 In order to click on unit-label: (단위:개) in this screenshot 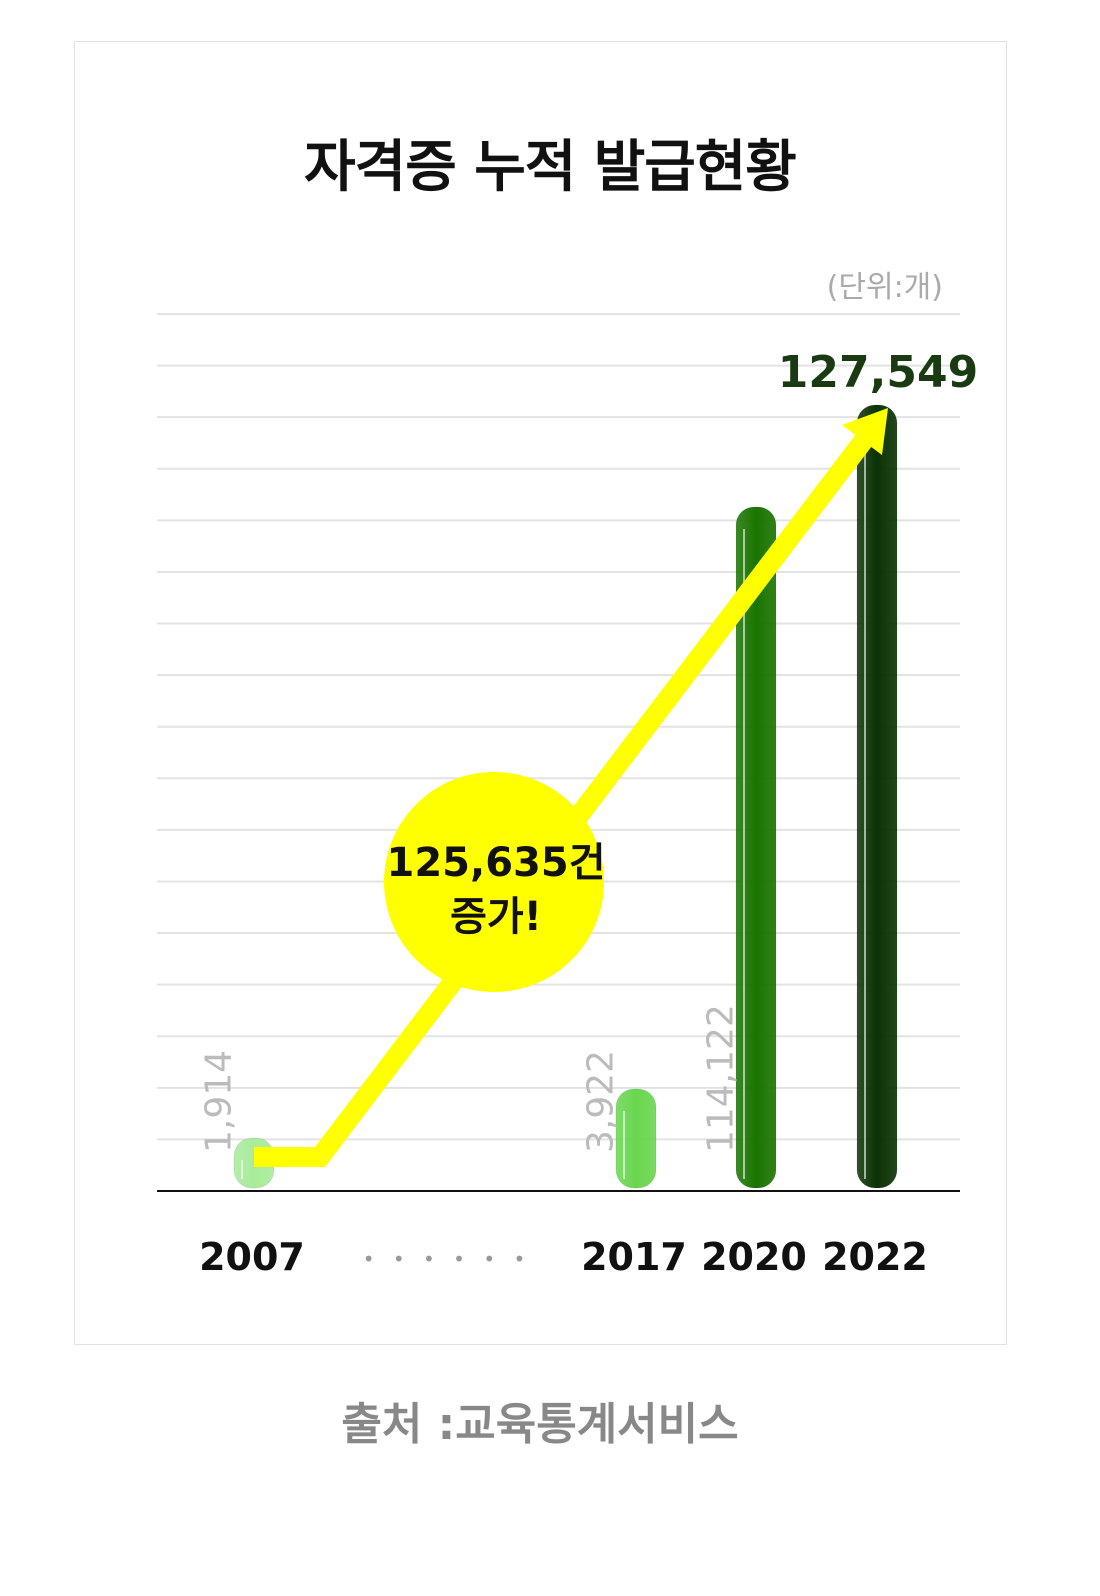, I will do `click(884, 287)`.